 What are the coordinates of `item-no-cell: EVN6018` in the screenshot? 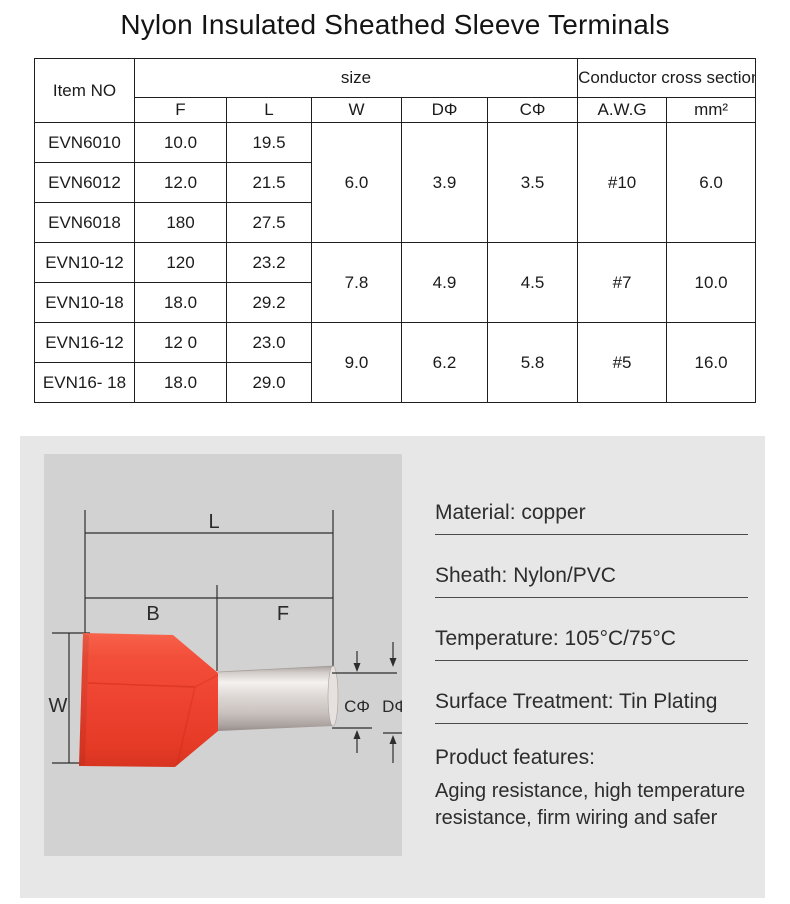 It's located at (84, 222).